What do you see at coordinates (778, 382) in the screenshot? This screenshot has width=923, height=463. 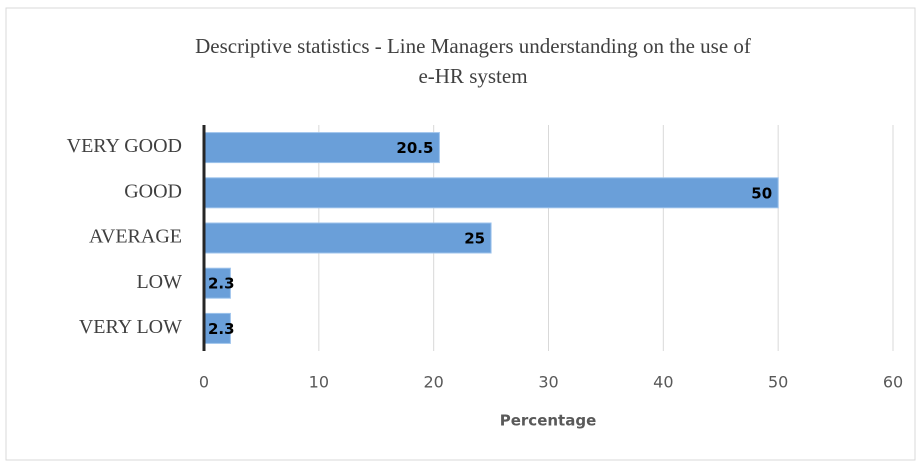 I see `x-tick-label: 50` at bounding box center [778, 382].